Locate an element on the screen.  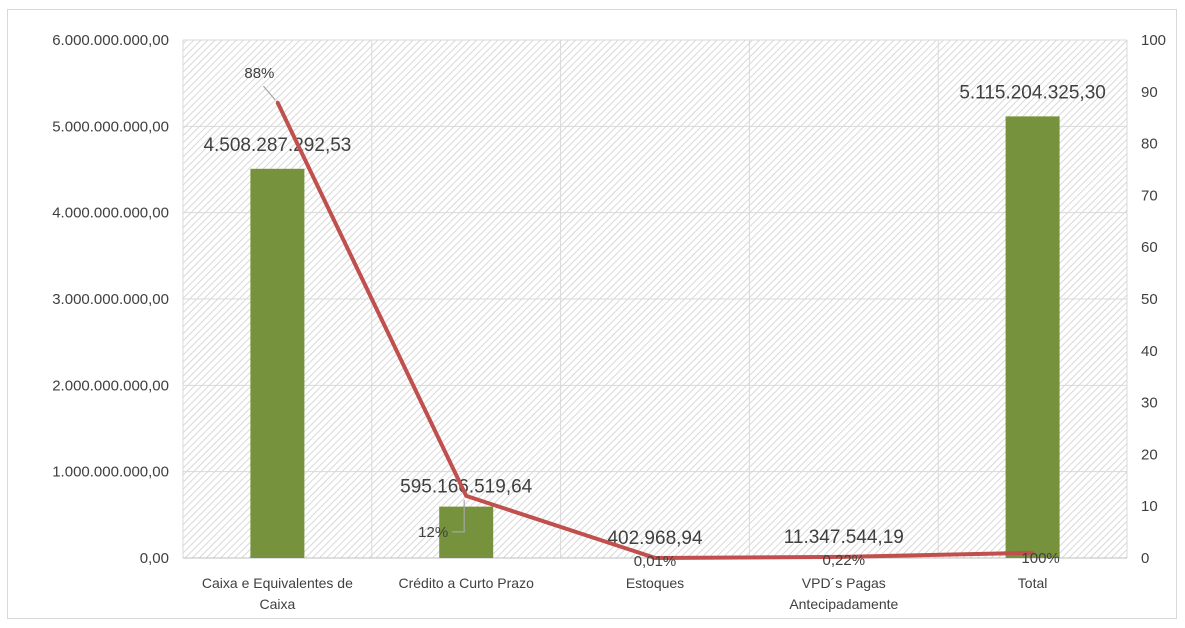
y-right-tick-label: 0 is located at coordinates (1145, 558).